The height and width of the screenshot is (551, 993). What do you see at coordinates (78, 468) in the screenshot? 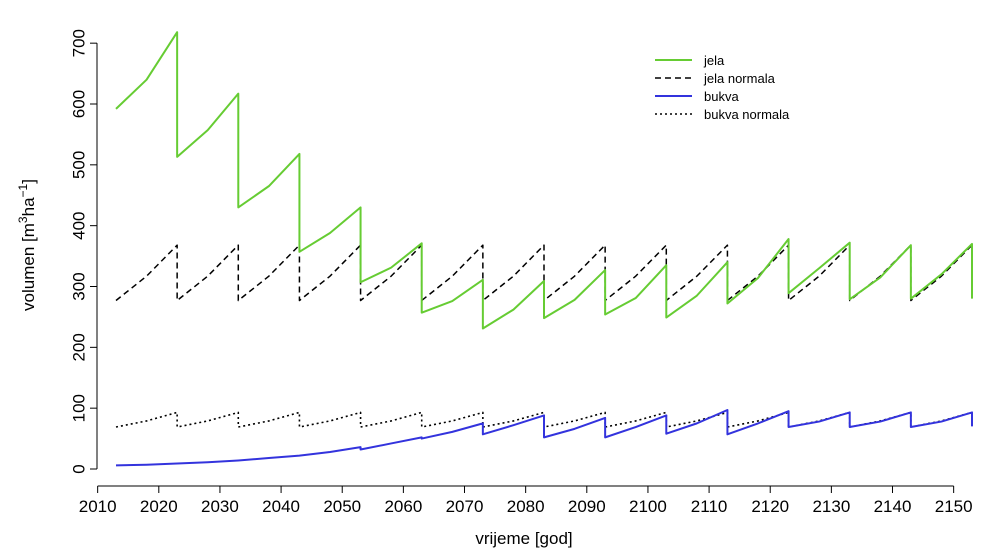
I see `y-tick-label: 0` at bounding box center [78, 468].